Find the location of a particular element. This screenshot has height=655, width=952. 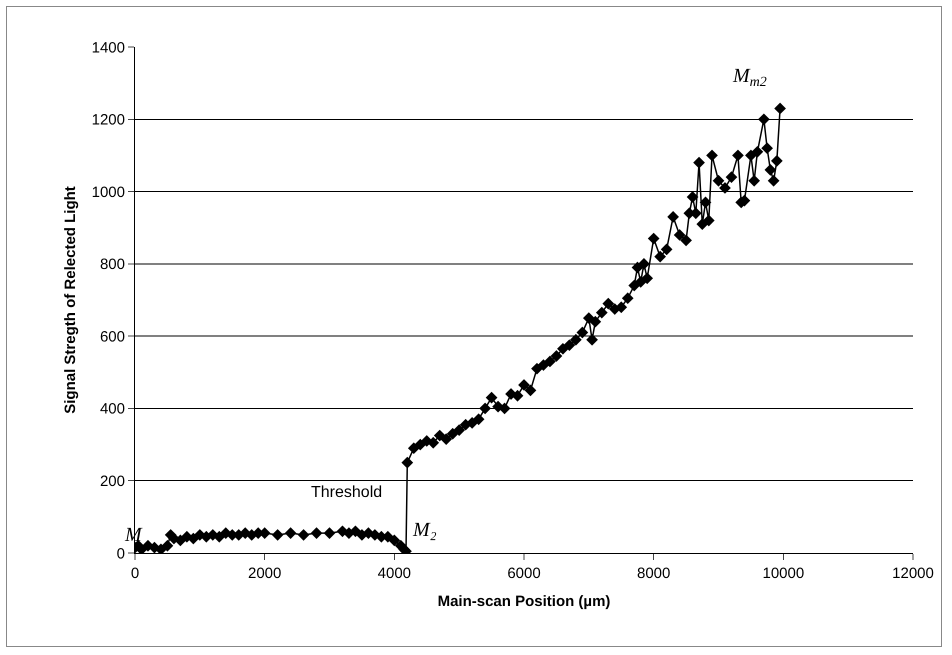

annotation: M$_{m2}$ is located at coordinates (749, 77).